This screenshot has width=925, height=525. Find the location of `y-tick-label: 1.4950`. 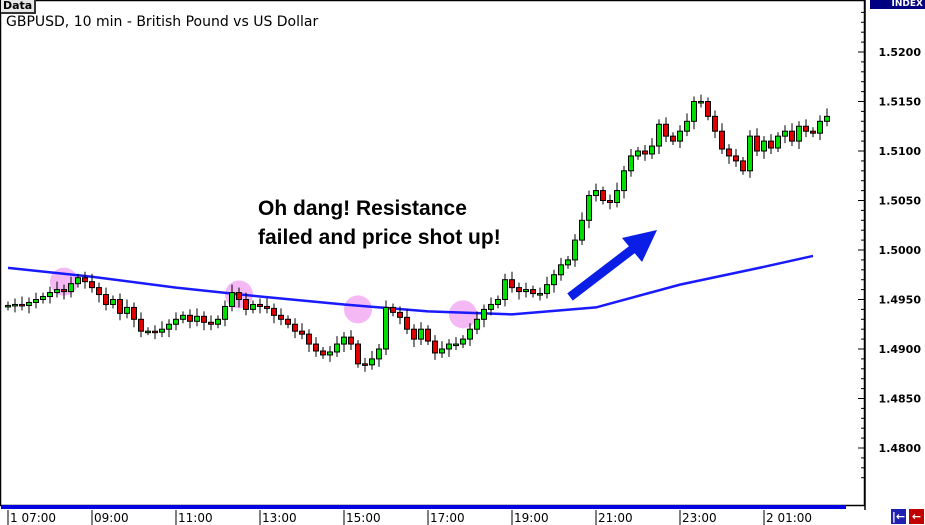

y-tick-label: 1.4950 is located at coordinates (900, 300).